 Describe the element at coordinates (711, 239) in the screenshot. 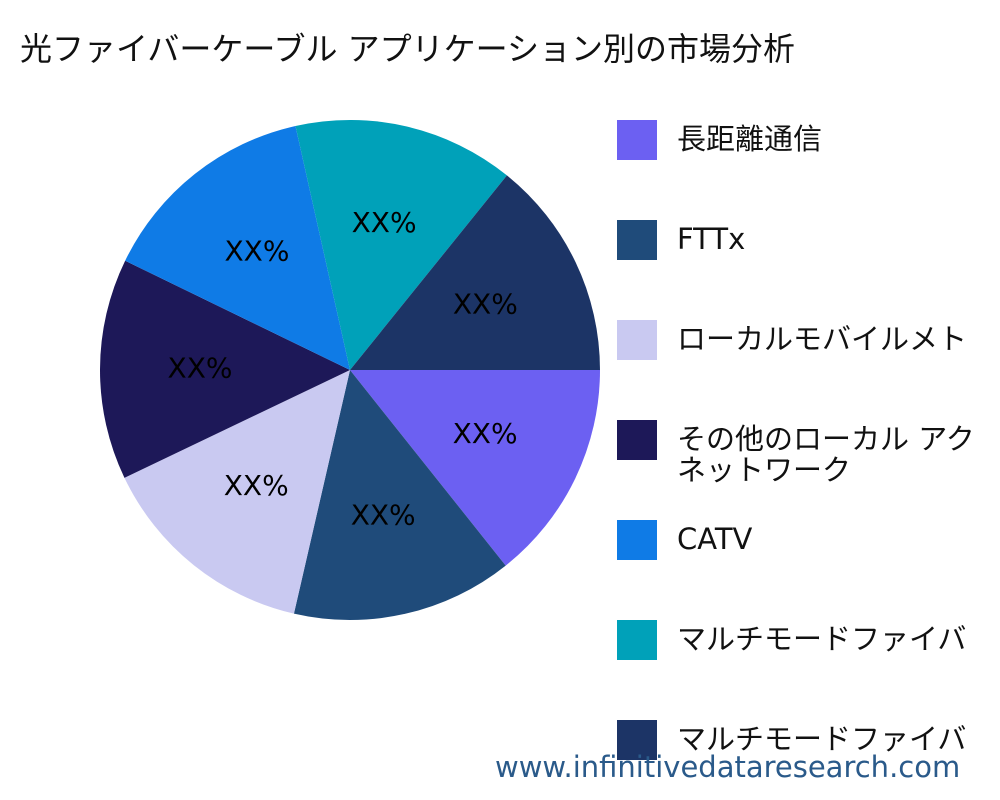

I see `legend-label: FTTx` at that location.